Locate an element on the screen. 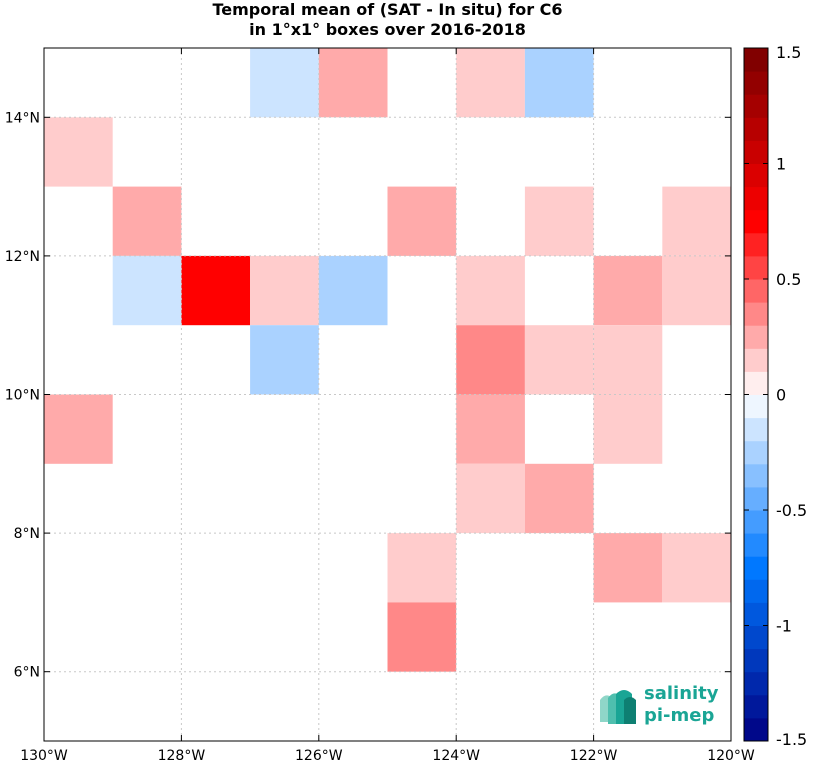  colorbar-tick-label: -0.5 is located at coordinates (791, 510).